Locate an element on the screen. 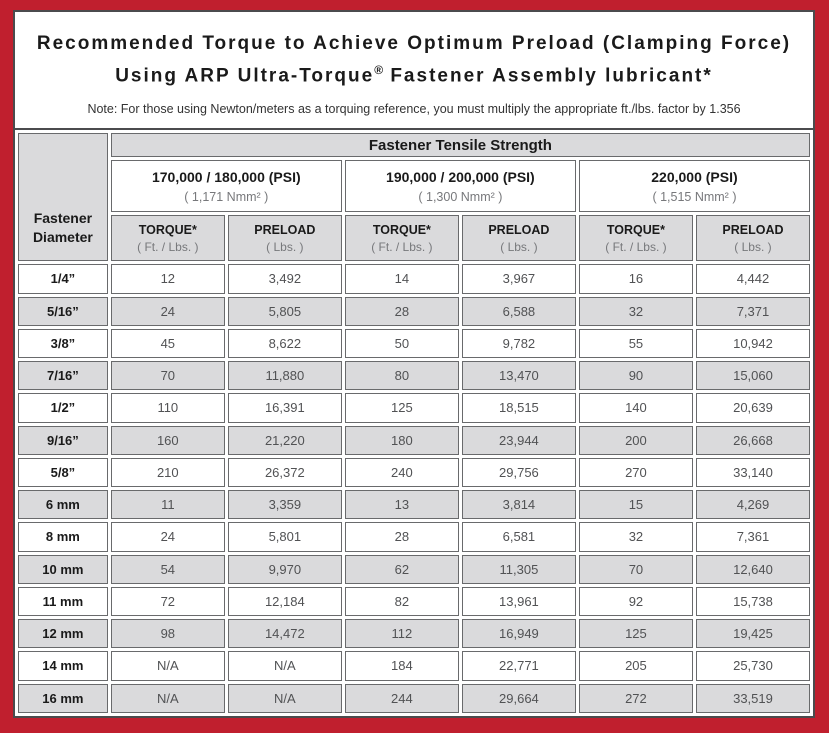  value-cell: 62 is located at coordinates (401, 569).